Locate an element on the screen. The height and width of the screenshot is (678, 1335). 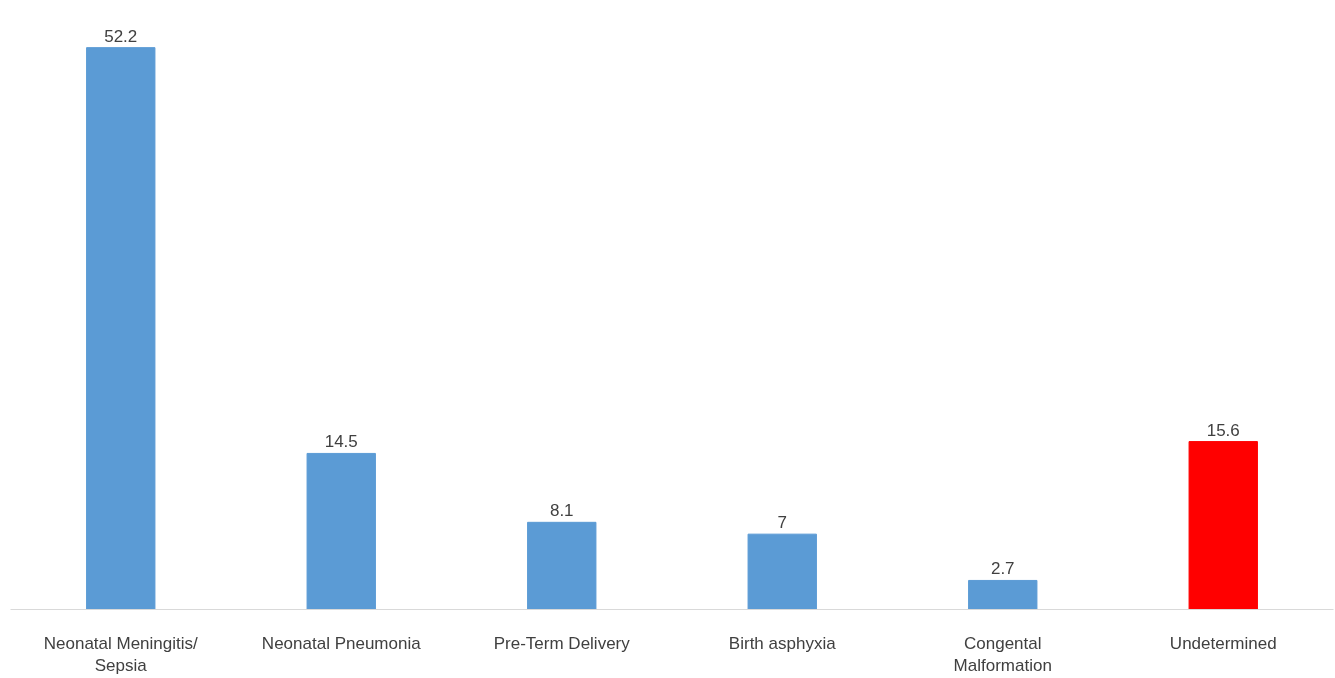
data-label: 8.1 is located at coordinates (561, 511).